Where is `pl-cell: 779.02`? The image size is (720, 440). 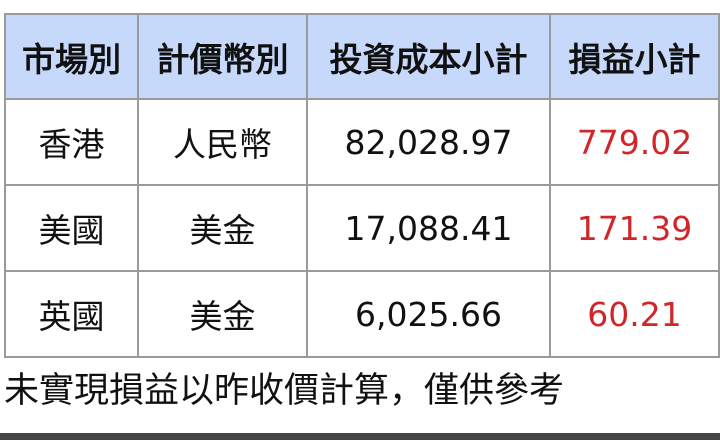 pl-cell: 779.02 is located at coordinates (634, 142).